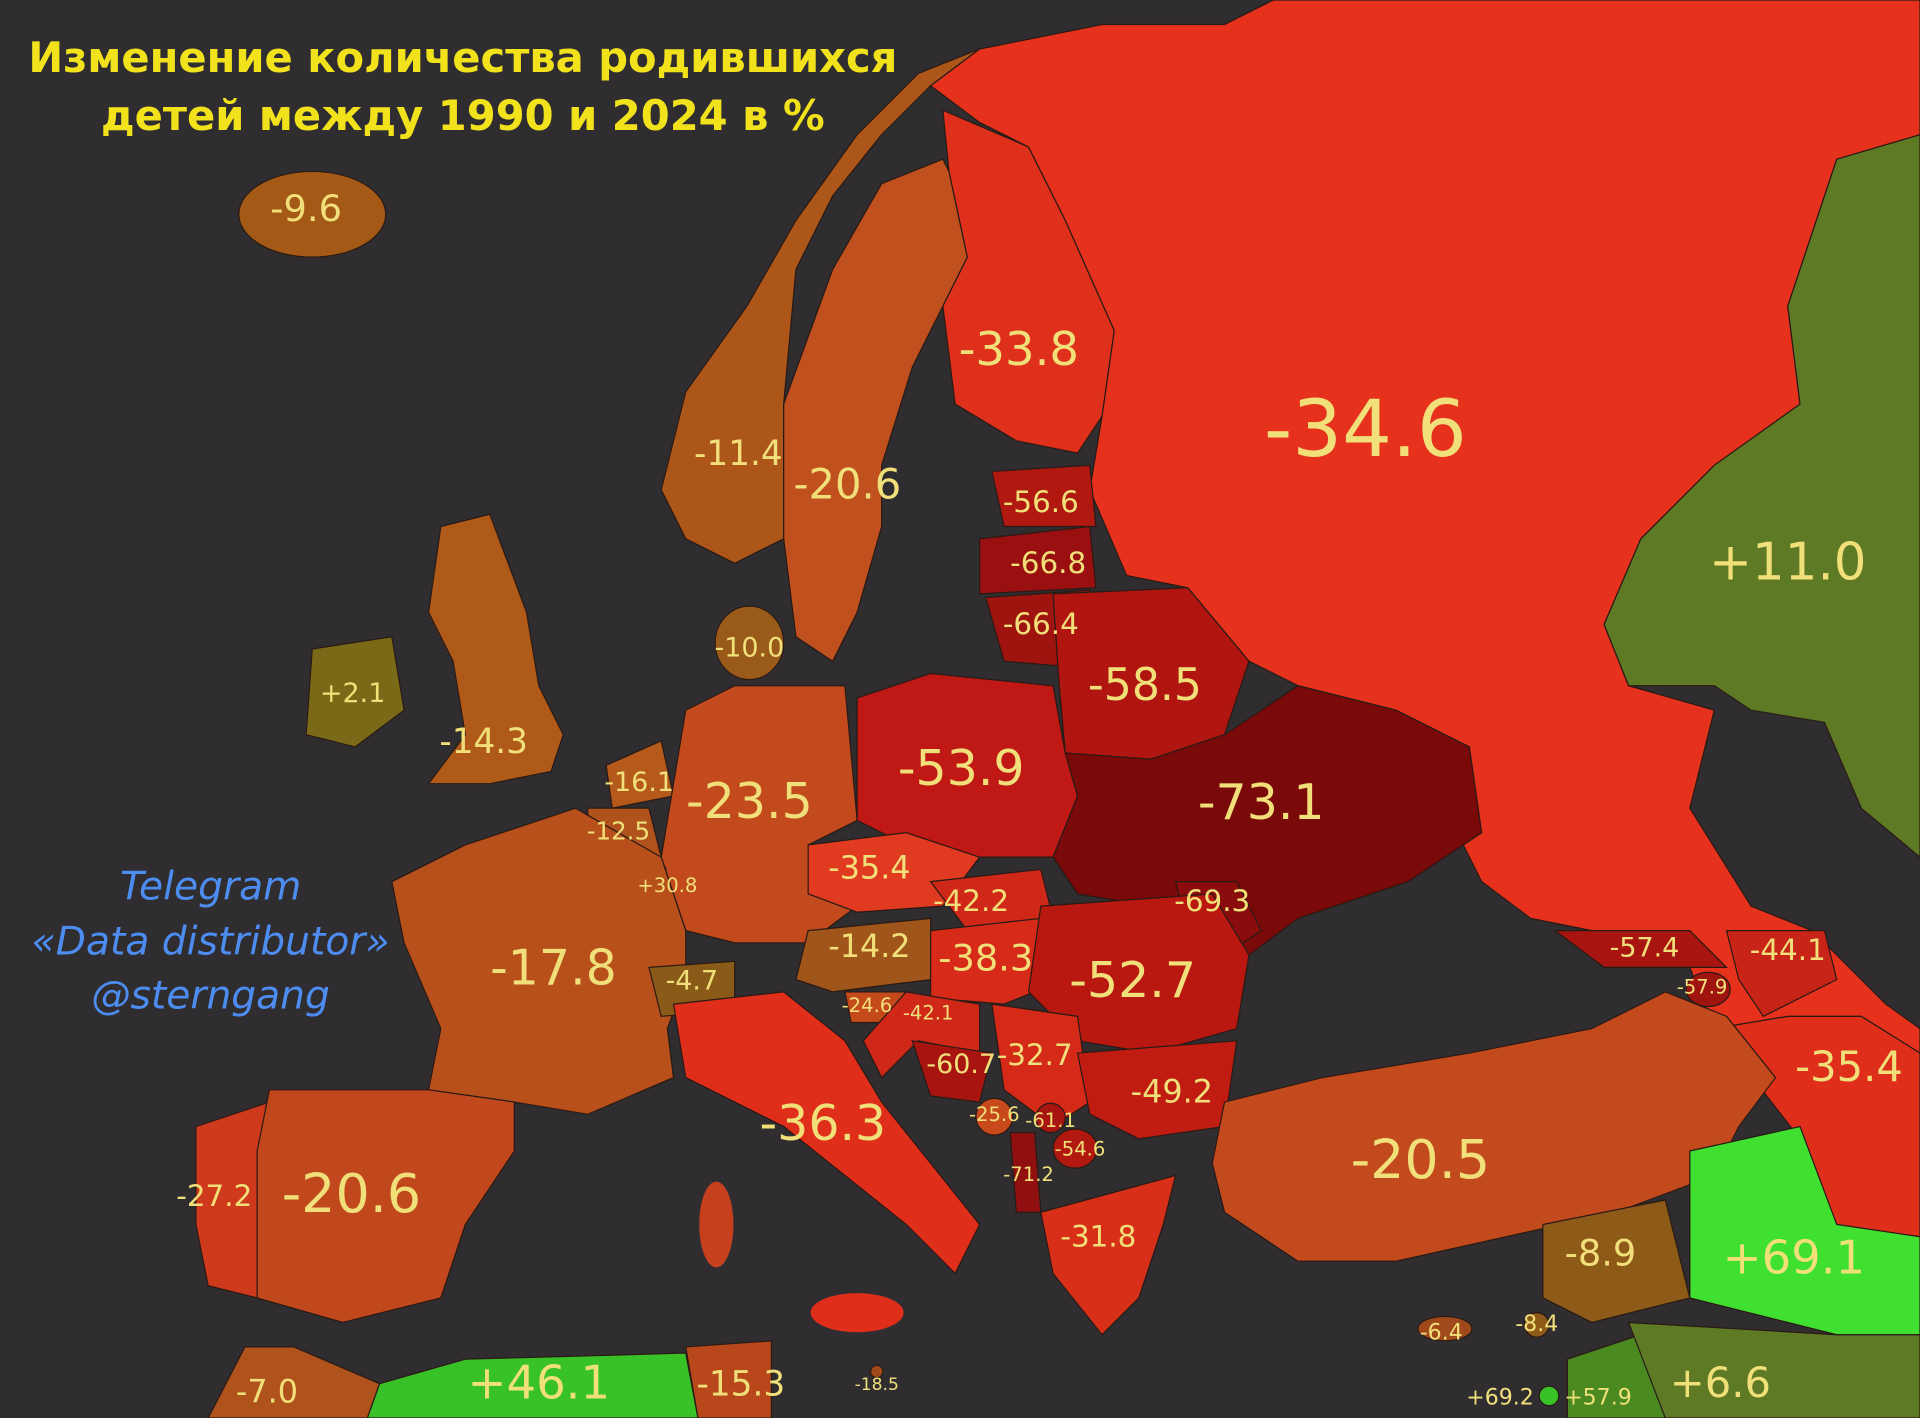 The height and width of the screenshot is (1418, 1920). What do you see at coordinates (1035, 1055) in the screenshot?
I see `region-label: -32.7` at bounding box center [1035, 1055].